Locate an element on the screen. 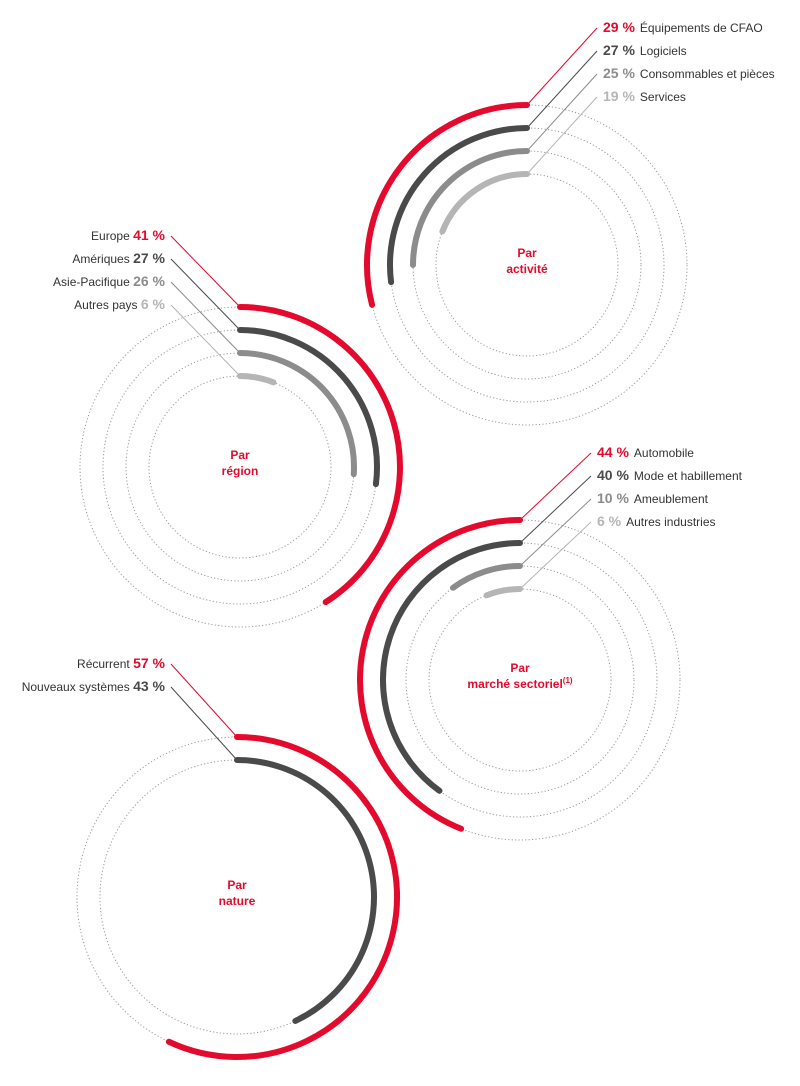  label-value: 40 % is located at coordinates (613, 475).